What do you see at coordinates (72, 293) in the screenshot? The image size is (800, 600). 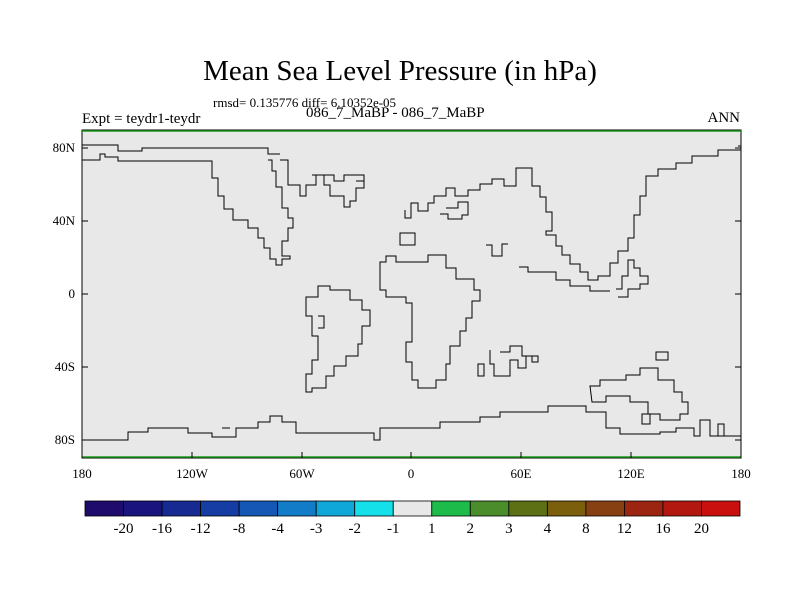 I see `lat-tick-label: 0` at bounding box center [72, 293].